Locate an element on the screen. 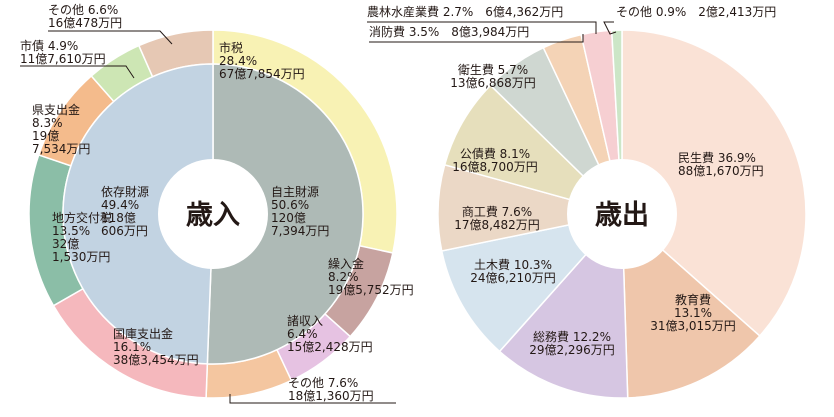  expenditure-label-3: 土木費 10.3% 24億6,210万円 is located at coordinates (513, 271).